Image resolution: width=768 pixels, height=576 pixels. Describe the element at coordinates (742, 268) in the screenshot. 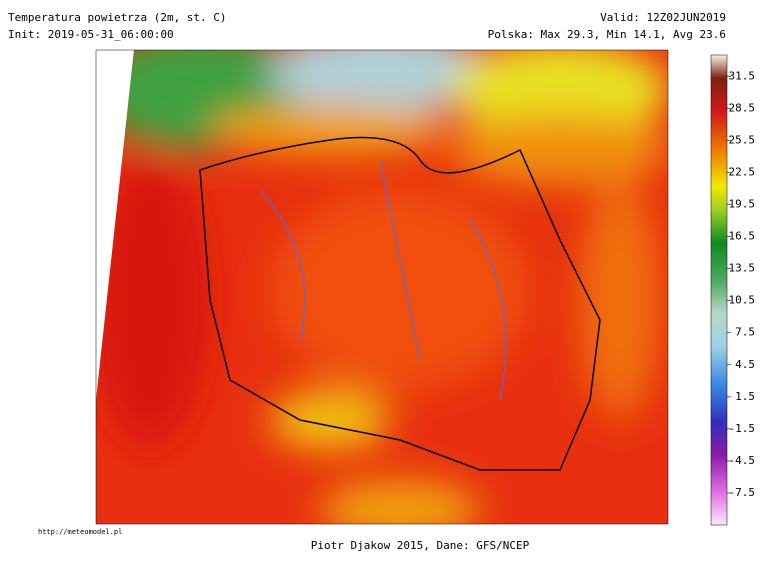

I see `colorbar-tick-label: 13.5` at that location.